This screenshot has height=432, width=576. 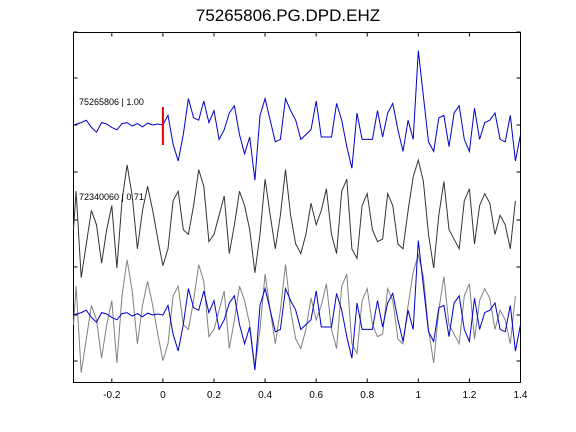 I want to click on chart-title: 75265806.PG.DPD.EHZ, so click(x=288, y=15).